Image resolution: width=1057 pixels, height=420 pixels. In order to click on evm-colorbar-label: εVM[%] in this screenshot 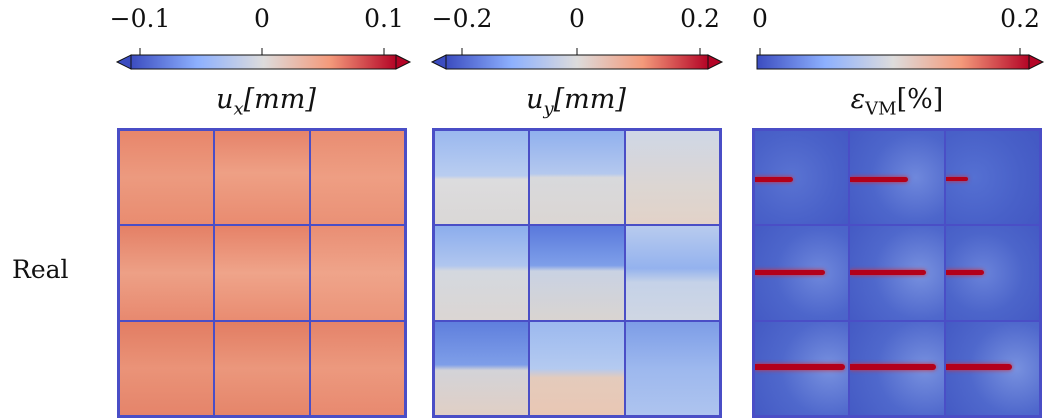, I will do `click(897, 102)`.